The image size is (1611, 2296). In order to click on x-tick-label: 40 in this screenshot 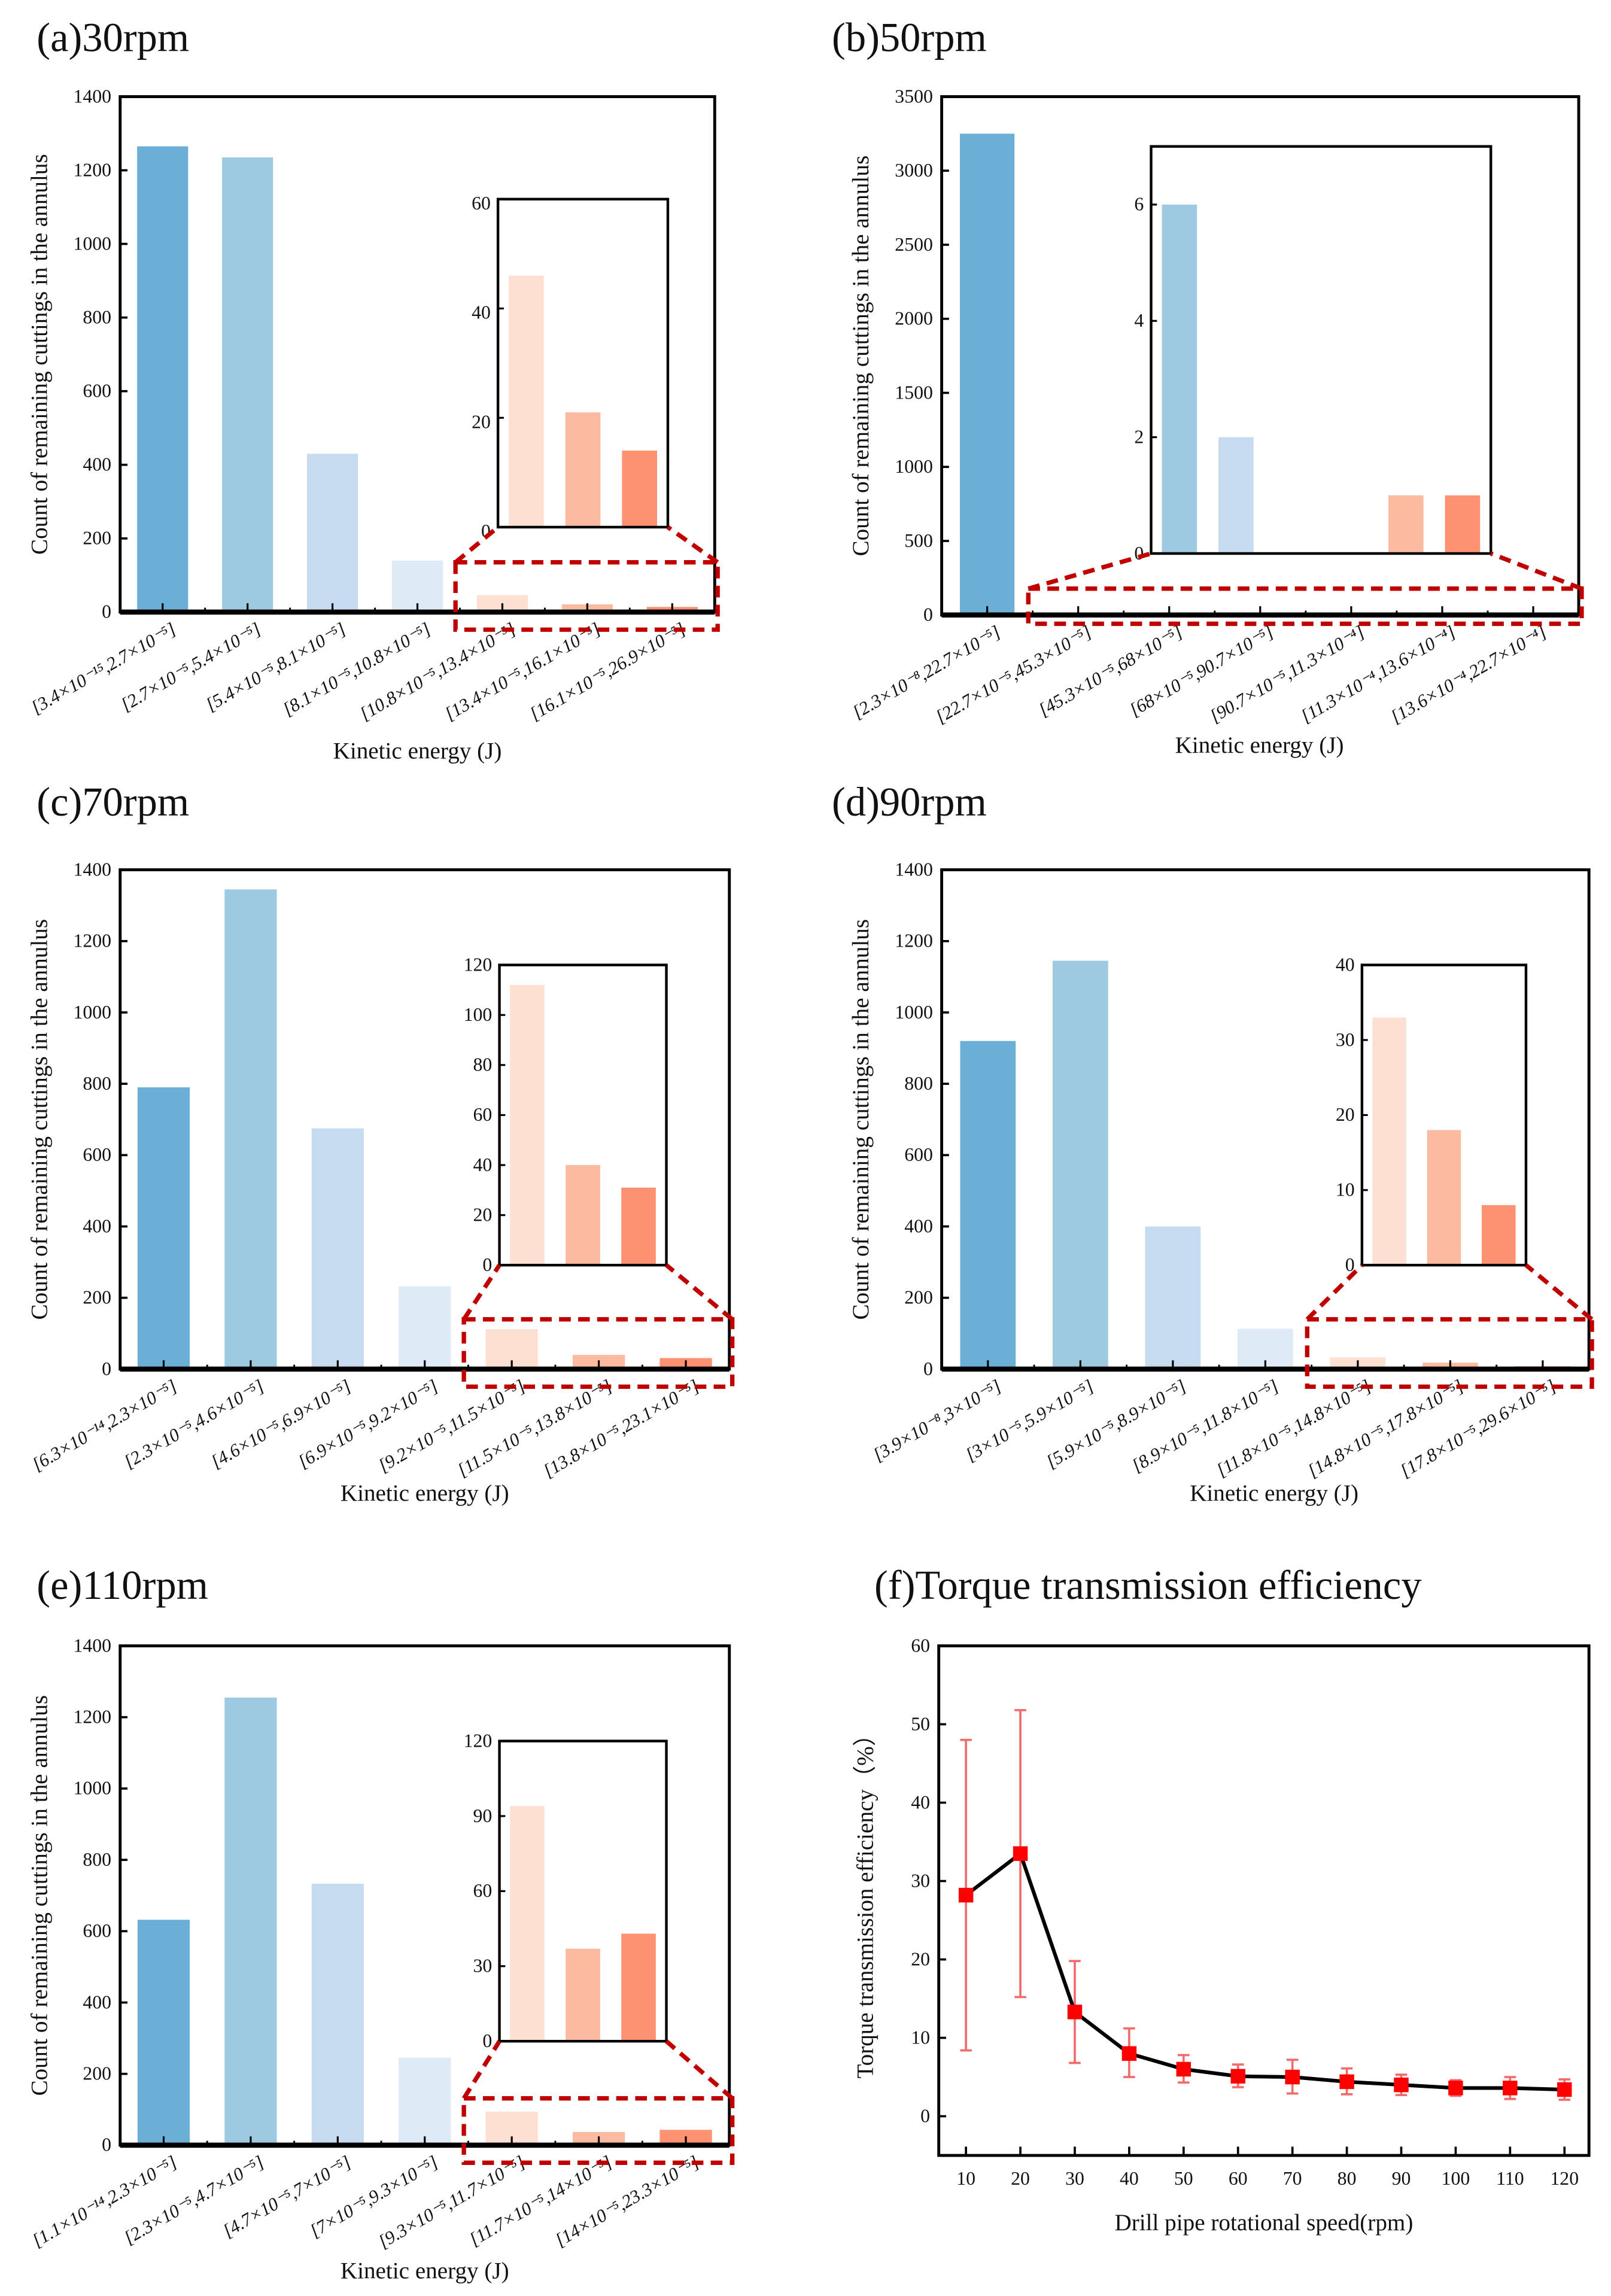, I will do `click(1129, 2178)`.